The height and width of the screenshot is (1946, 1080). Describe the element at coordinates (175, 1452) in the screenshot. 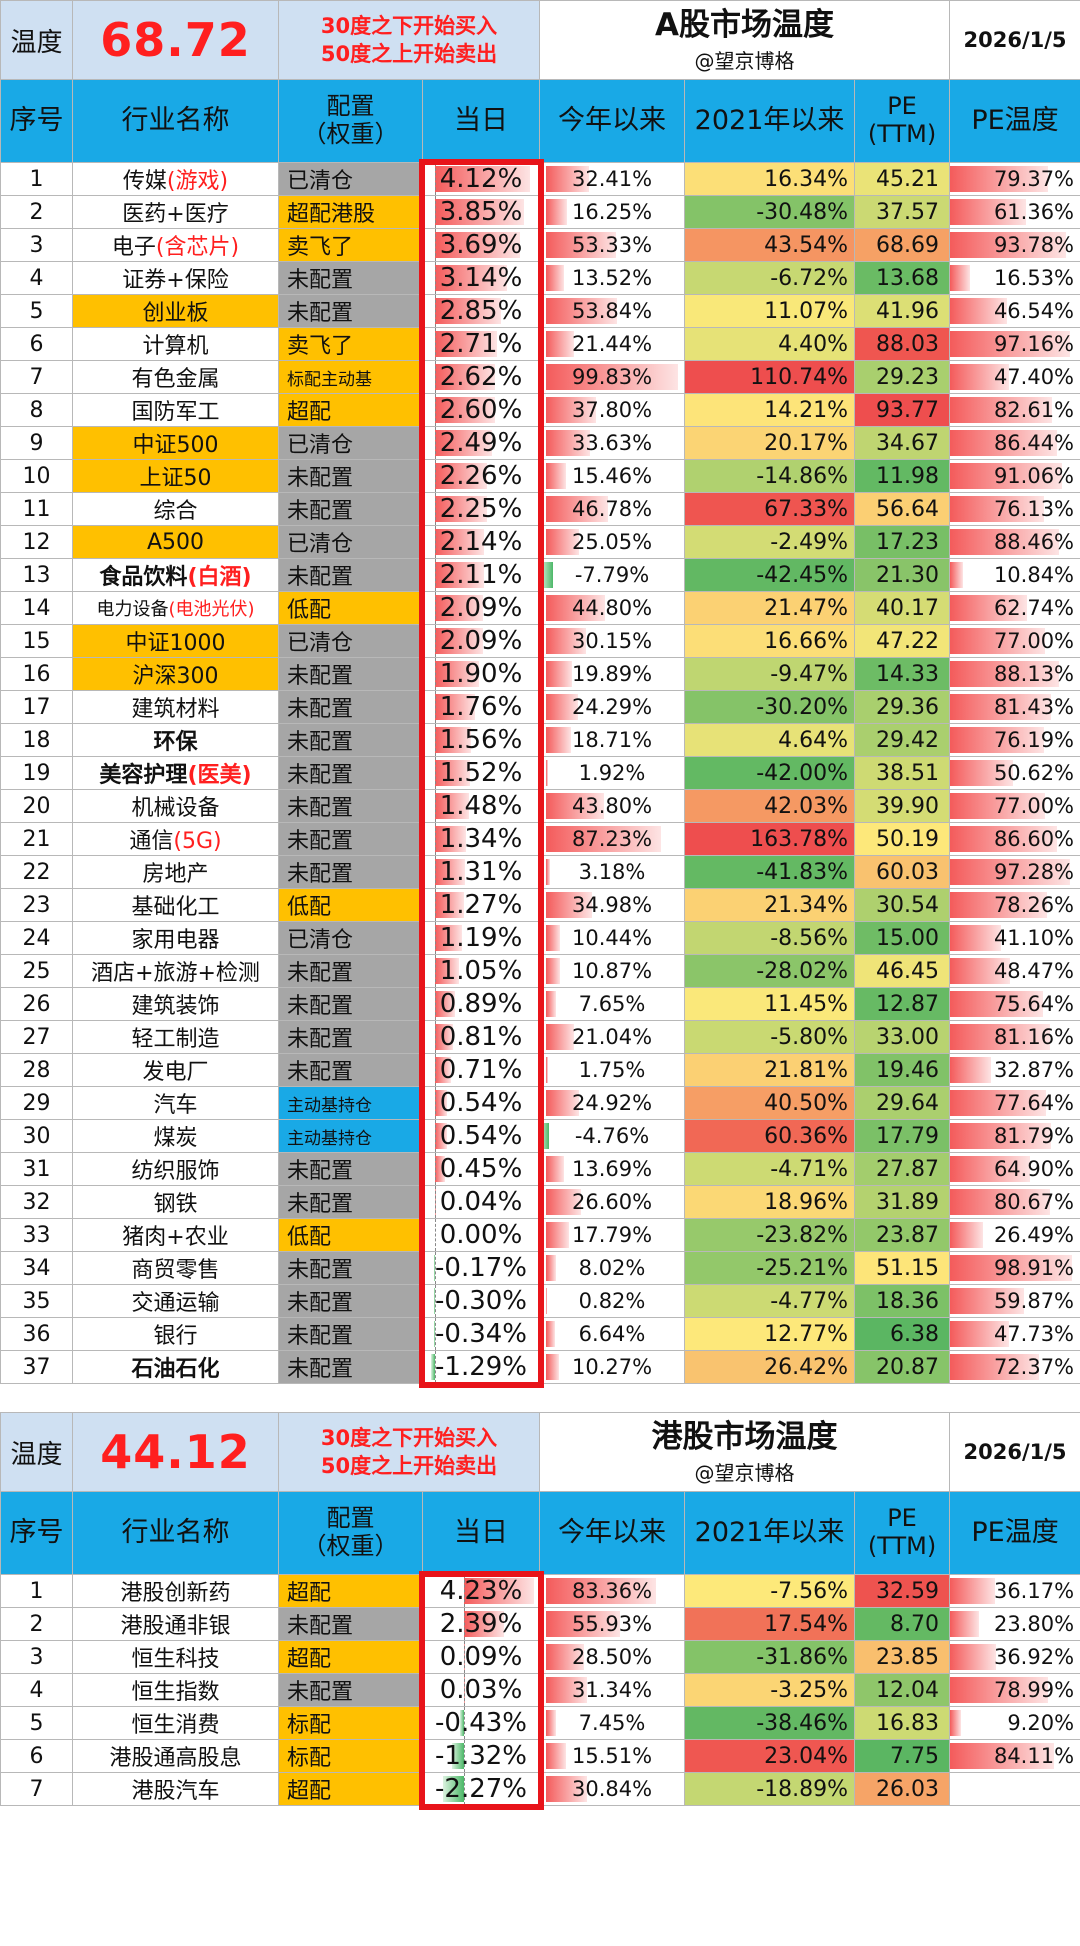

I see `market-temperature: 44.12` at that location.